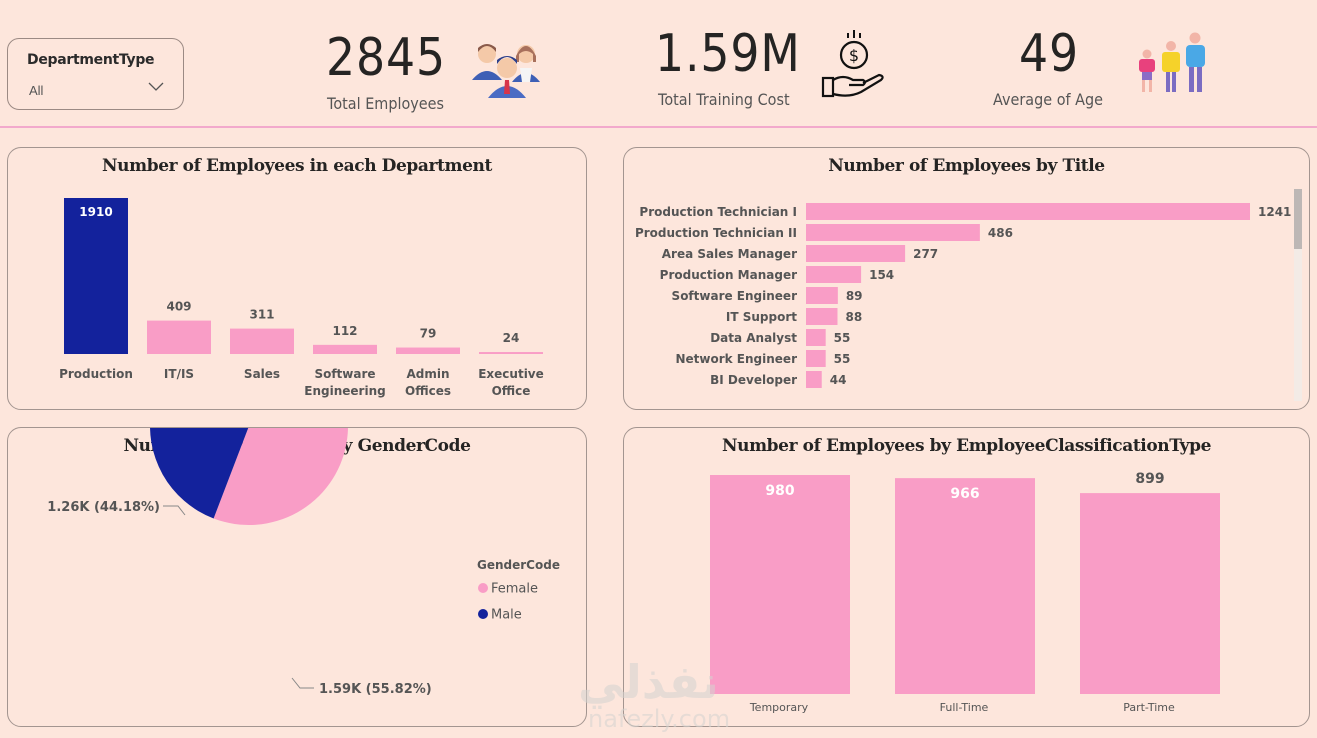 The height and width of the screenshot is (738, 1317). I want to click on x-tick-label: Full-Time, so click(964, 707).